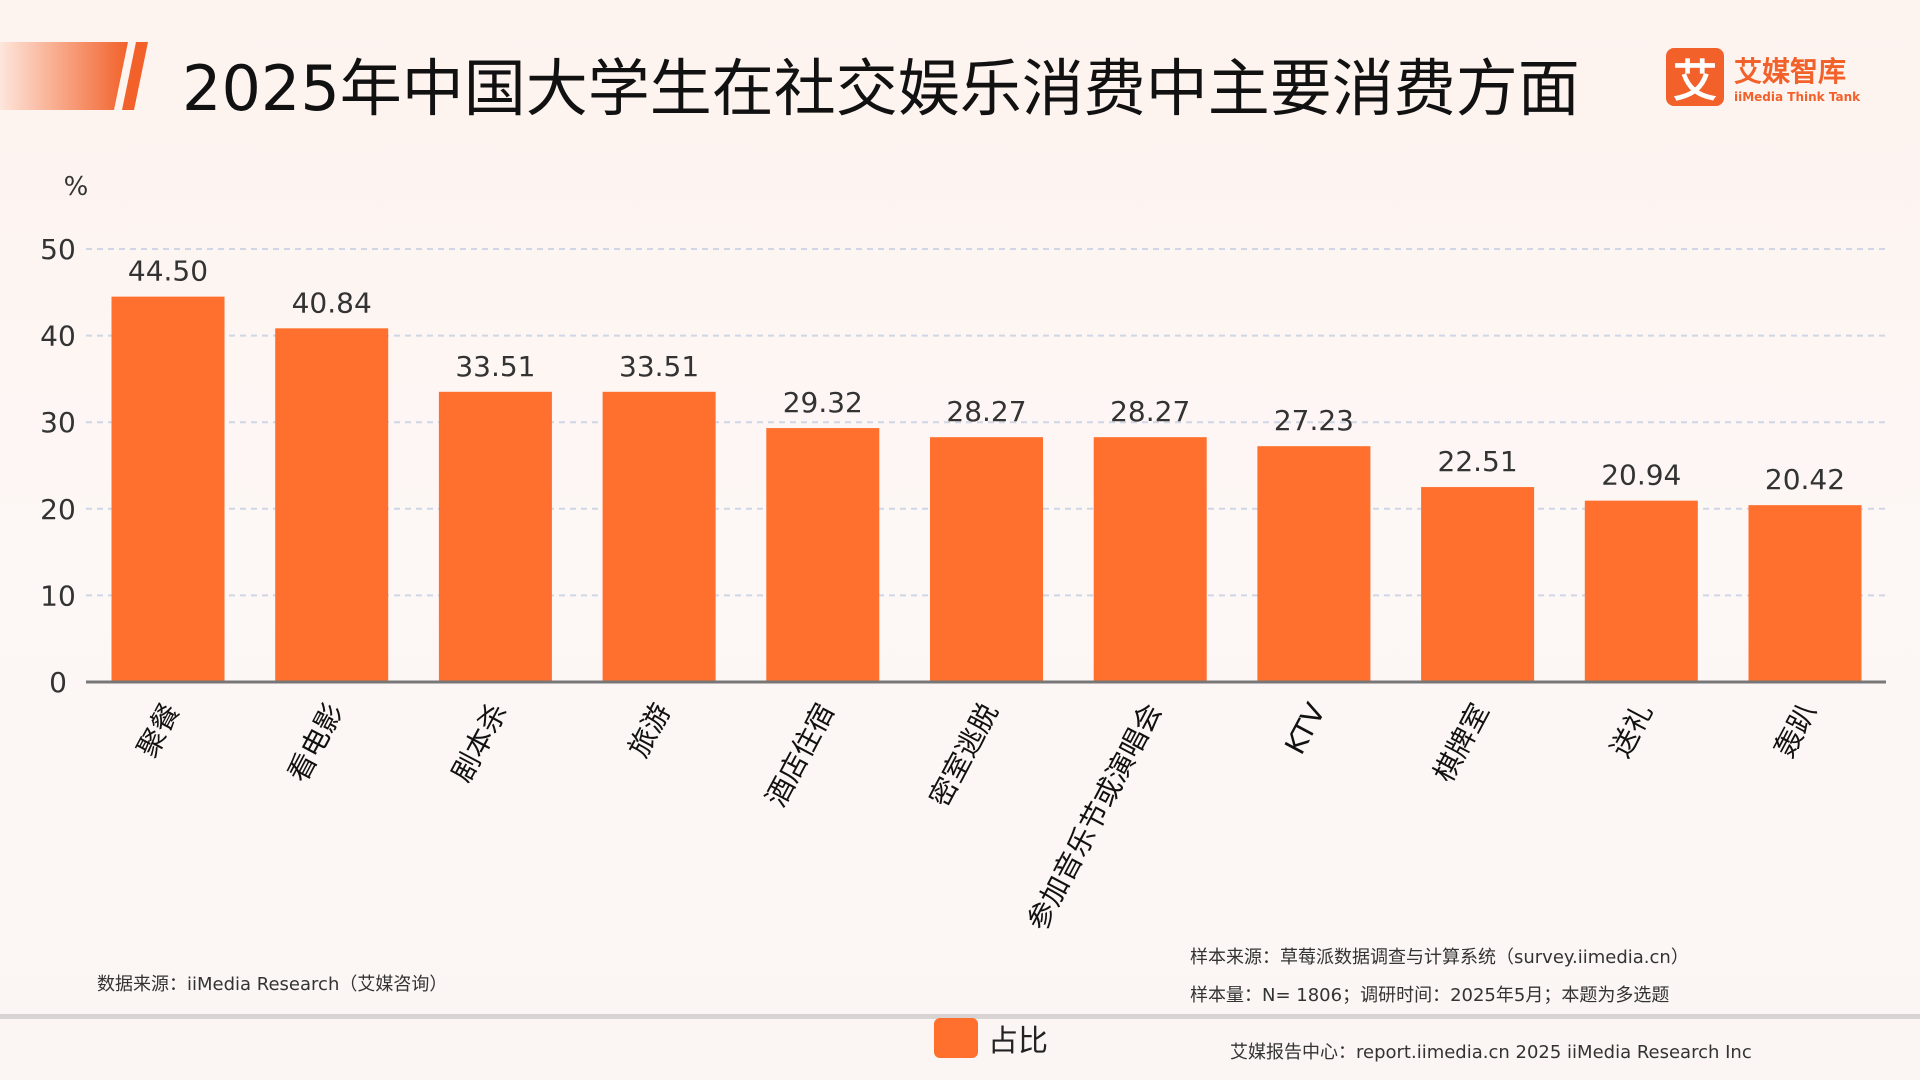  Describe the element at coordinates (1305, 729) in the screenshot. I see `x-tick-label: KTV` at that location.